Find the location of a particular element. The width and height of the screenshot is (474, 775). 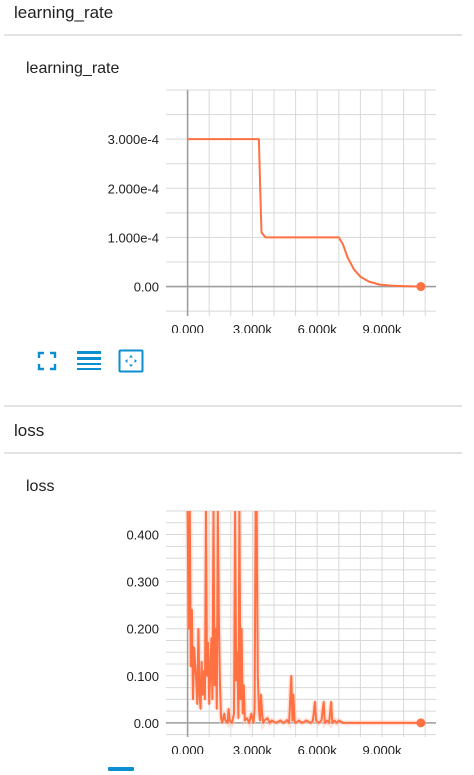

fullscreen-icon is located at coordinates (47, 361).